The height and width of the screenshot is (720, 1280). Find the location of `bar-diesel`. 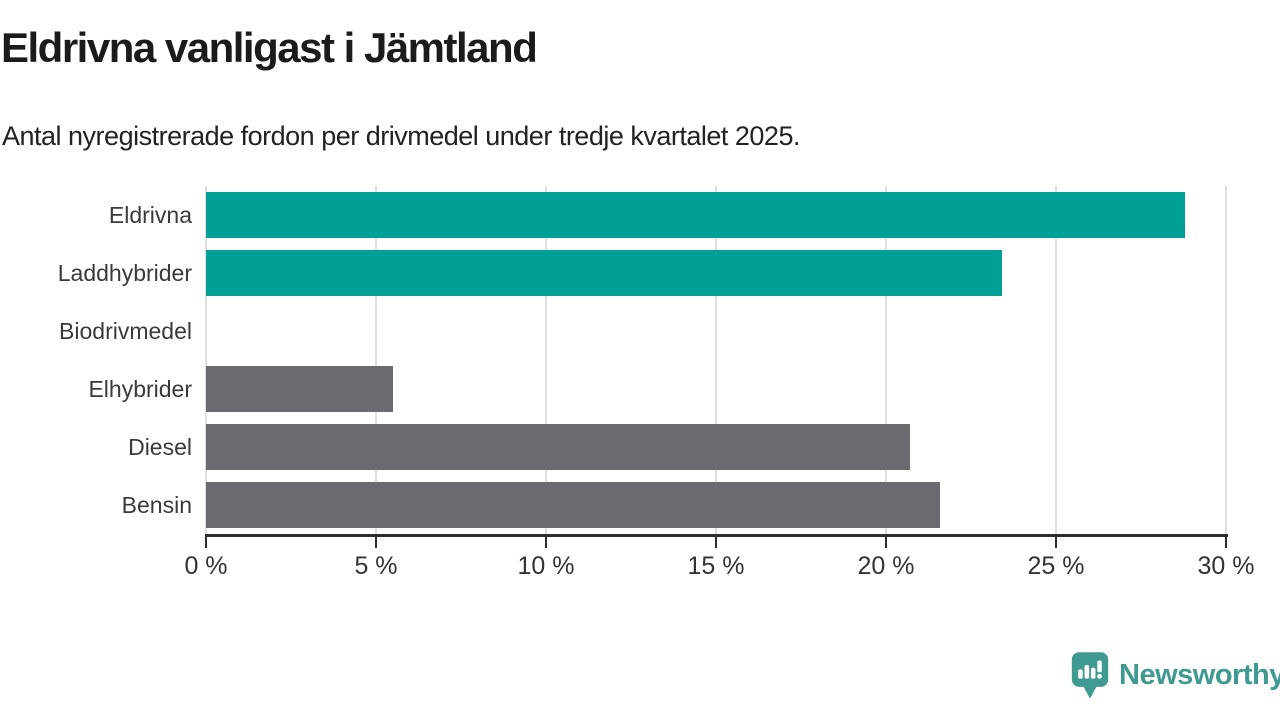

bar-diesel is located at coordinates (558, 447).